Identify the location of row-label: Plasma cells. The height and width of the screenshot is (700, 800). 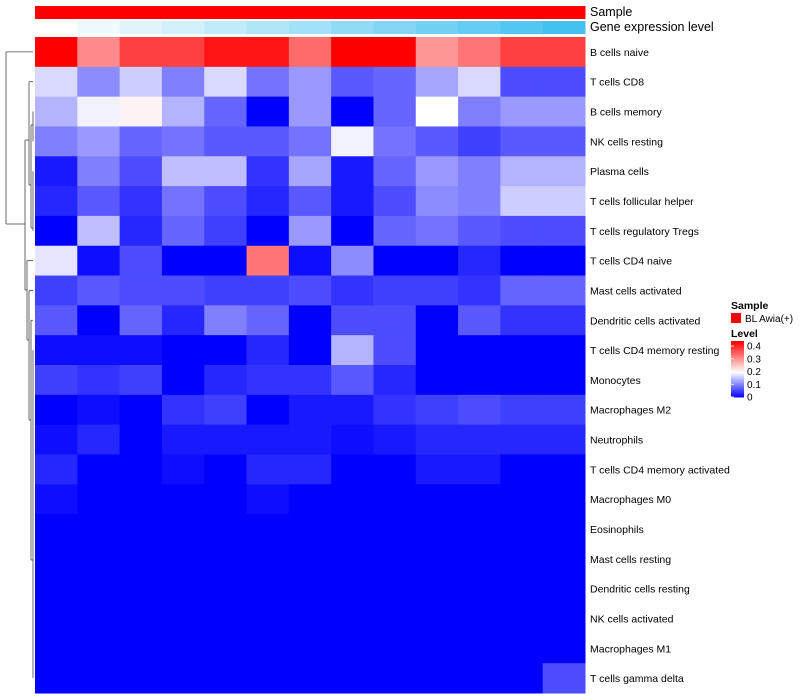
(619, 172).